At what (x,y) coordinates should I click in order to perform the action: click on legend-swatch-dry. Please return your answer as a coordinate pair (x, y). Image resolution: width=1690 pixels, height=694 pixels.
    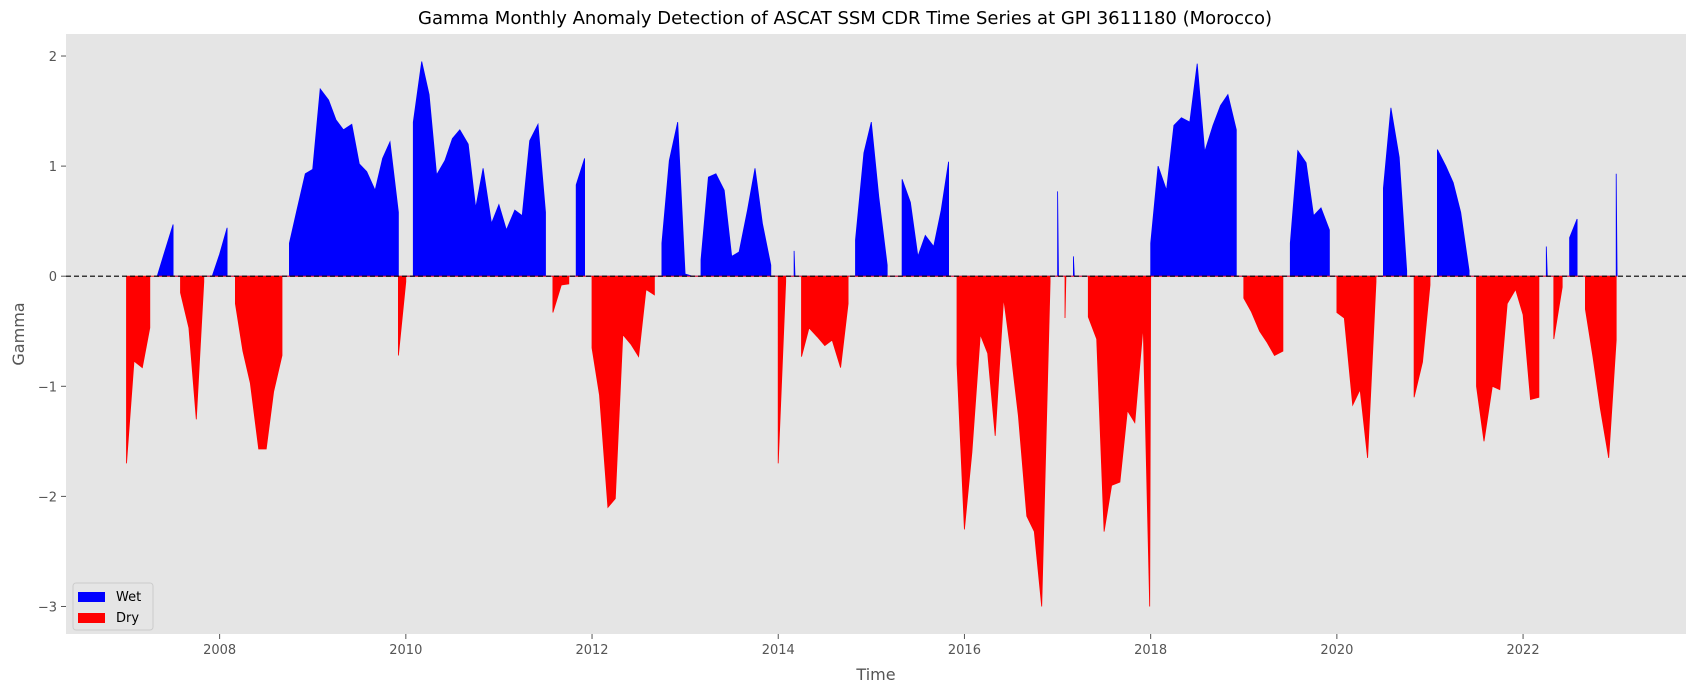
    Looking at the image, I should click on (91, 618).